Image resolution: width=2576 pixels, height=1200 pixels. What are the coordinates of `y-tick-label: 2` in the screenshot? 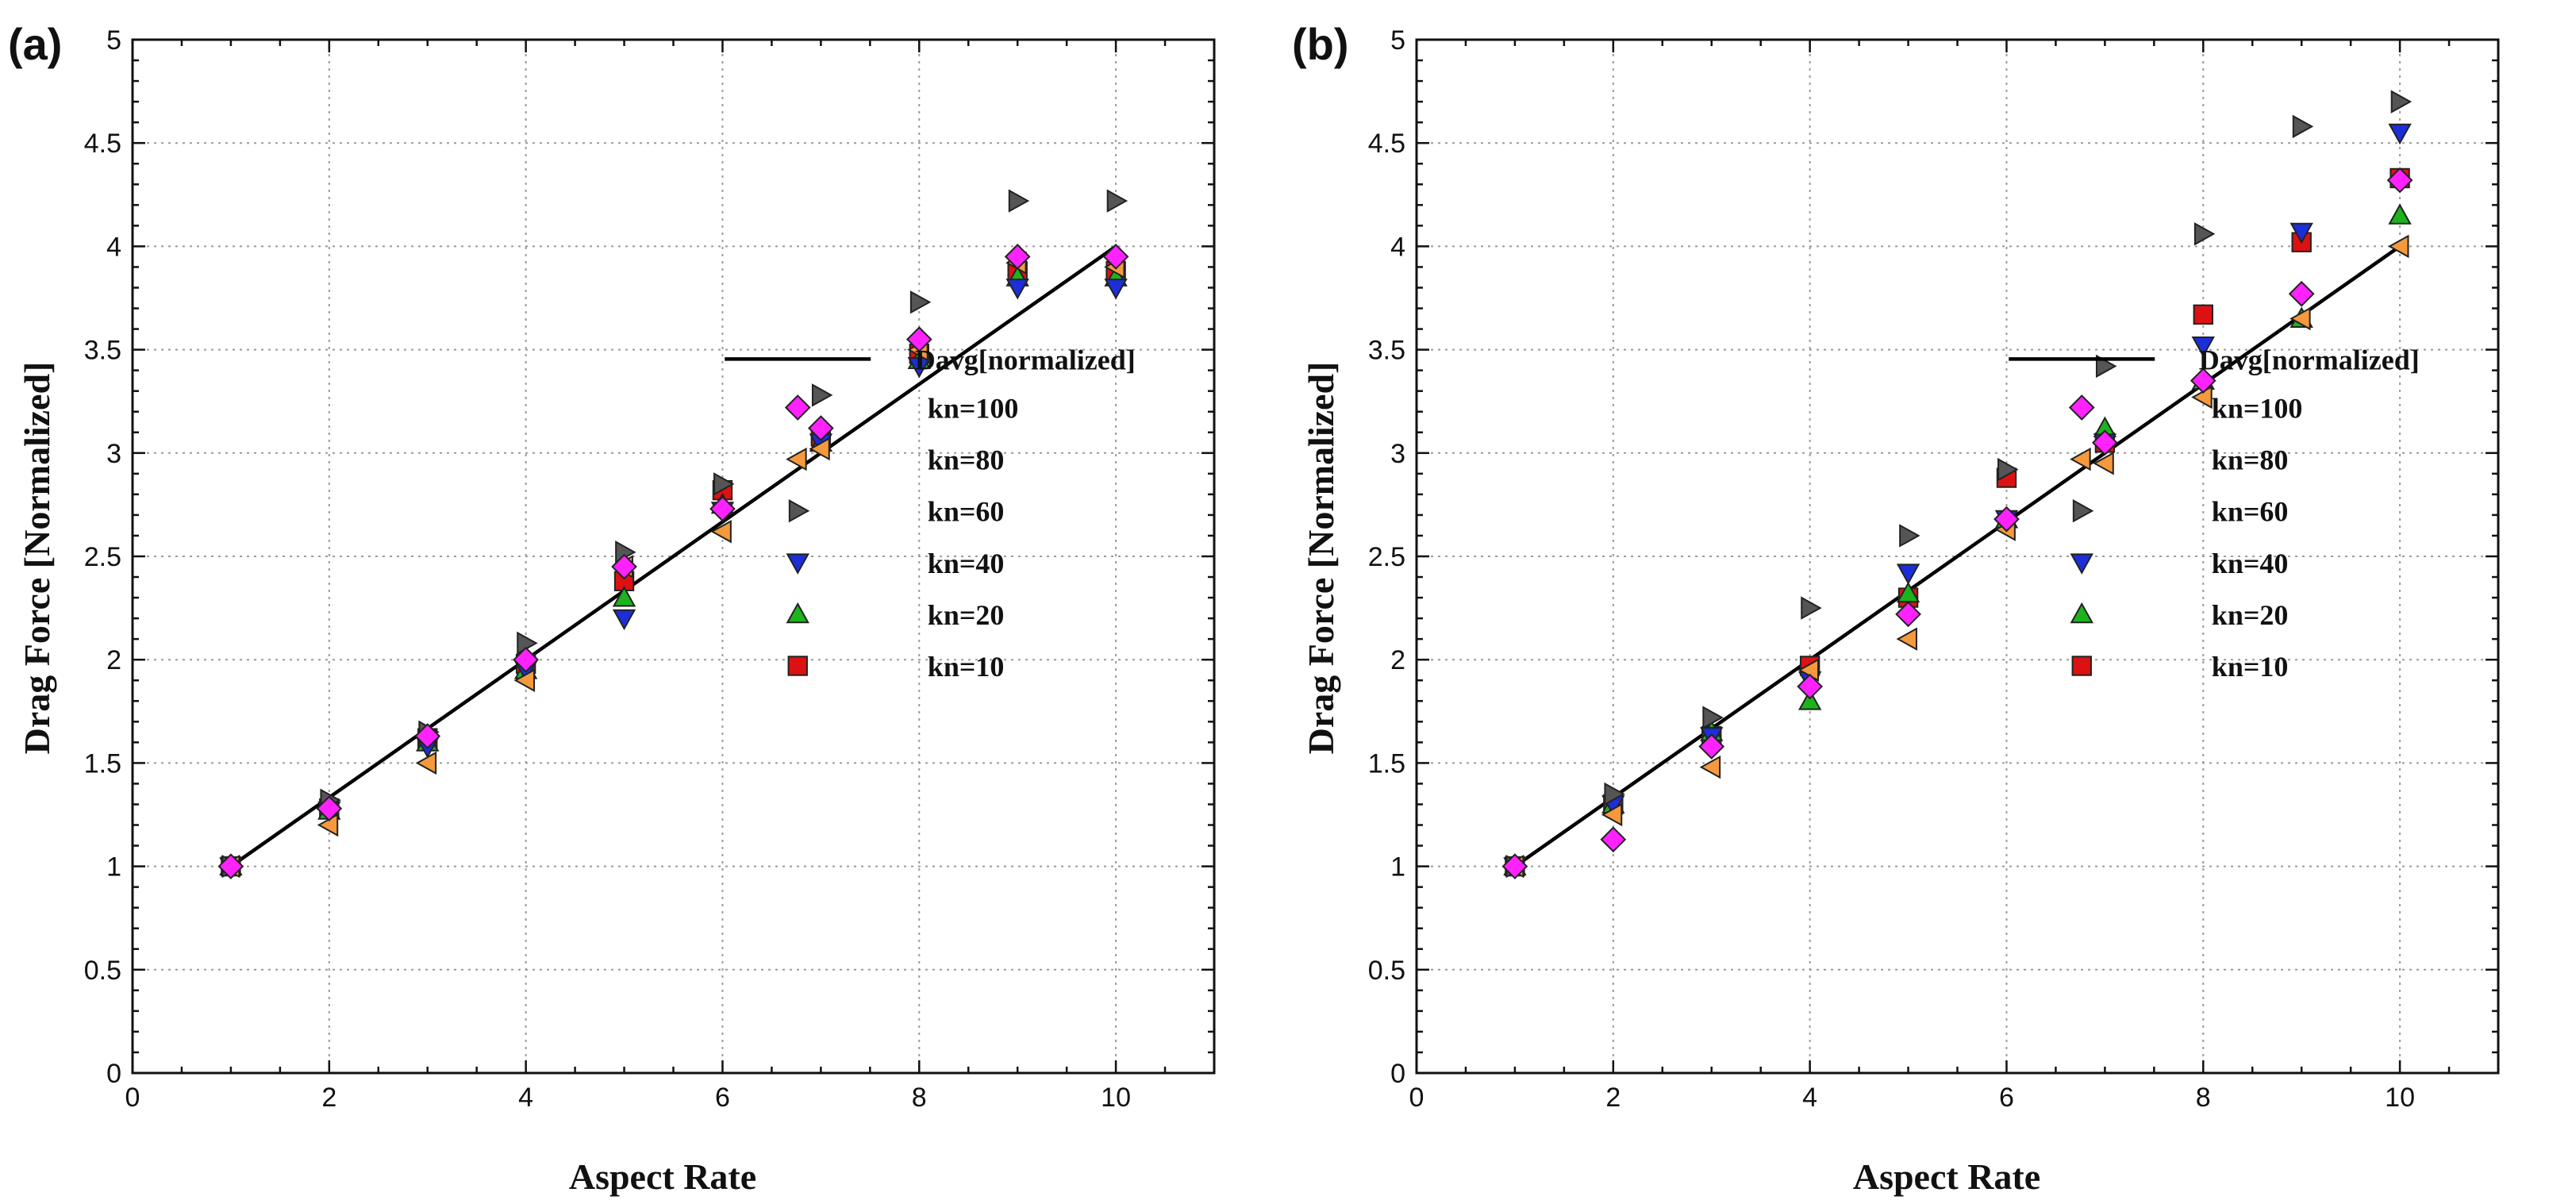 It's located at (1397, 660).